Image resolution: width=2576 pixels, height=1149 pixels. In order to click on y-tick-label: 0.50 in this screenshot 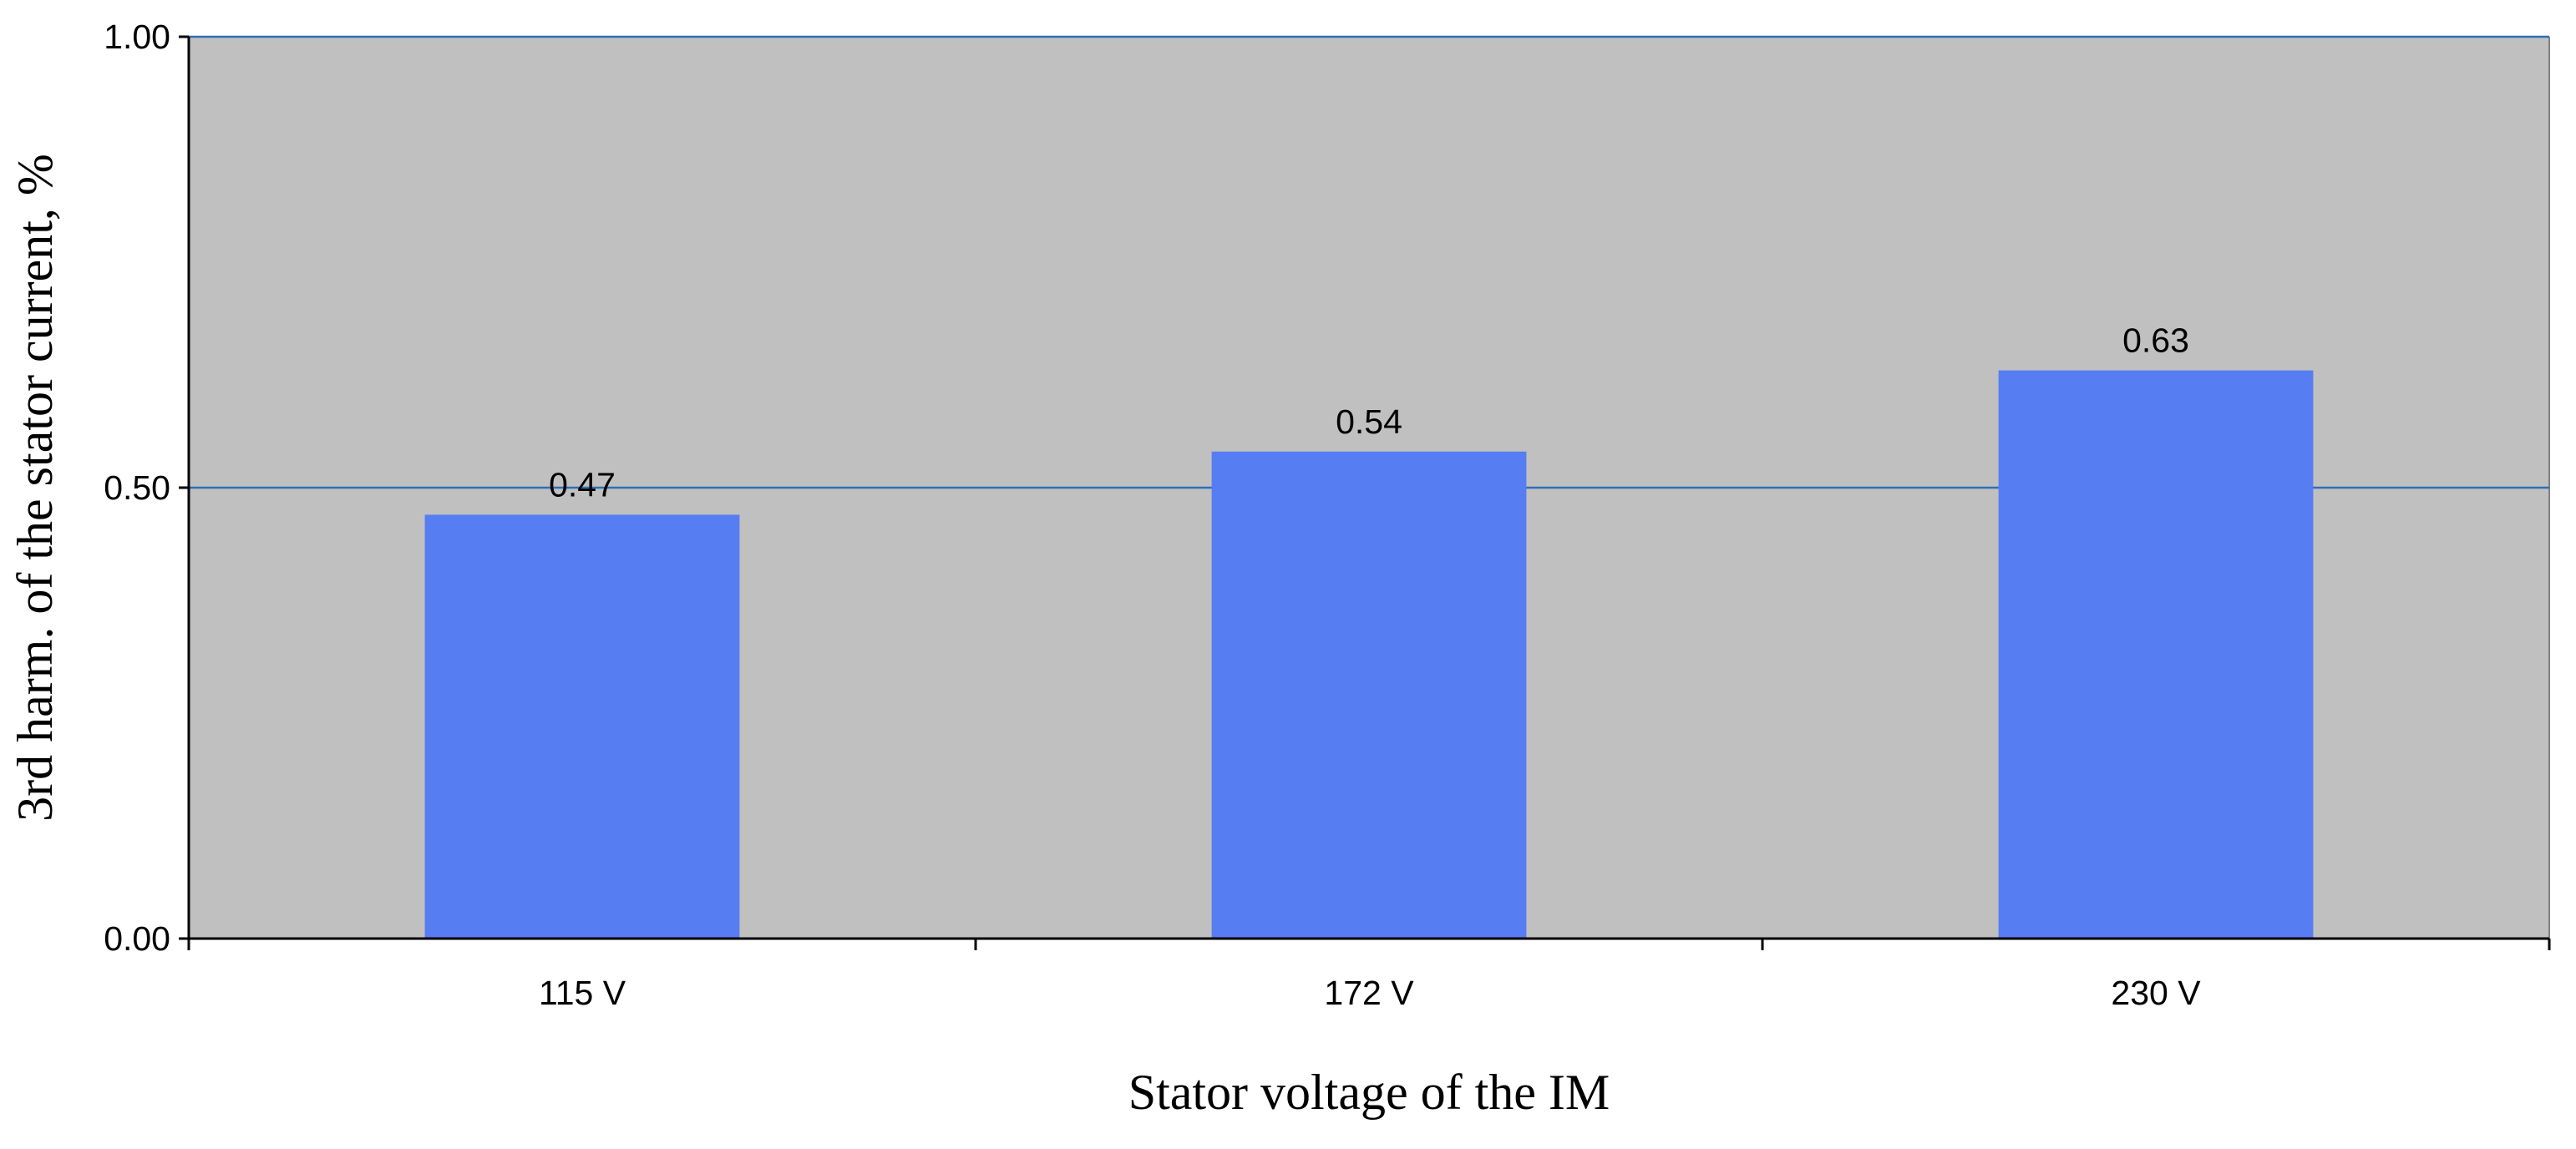, I will do `click(137, 487)`.